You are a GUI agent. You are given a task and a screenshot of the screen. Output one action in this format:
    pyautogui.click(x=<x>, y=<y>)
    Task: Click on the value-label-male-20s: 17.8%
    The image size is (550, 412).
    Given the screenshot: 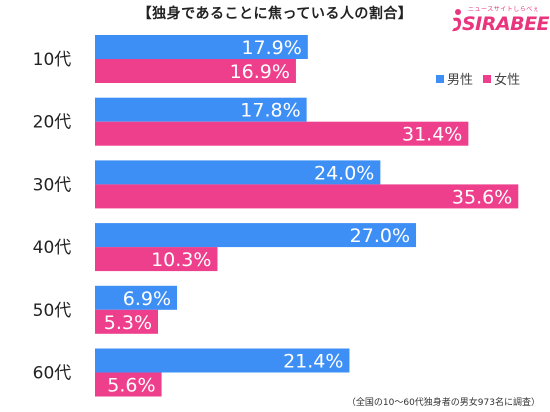 What is the action you would take?
    pyautogui.click(x=270, y=111)
    